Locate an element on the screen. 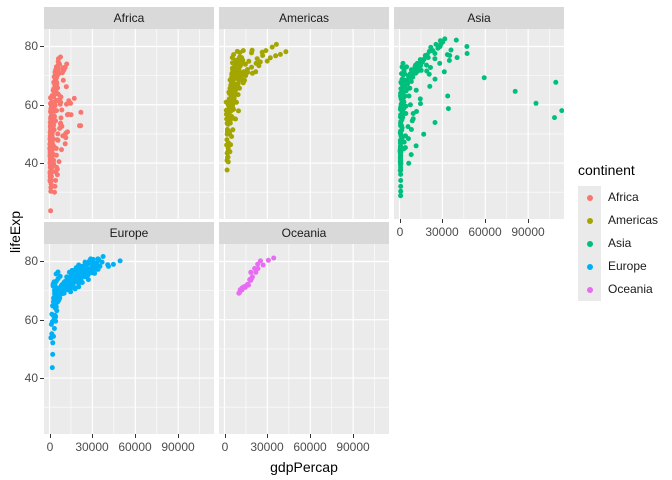 The width and height of the screenshot is (672, 480). legend-key-americas is located at coordinates (589, 220).